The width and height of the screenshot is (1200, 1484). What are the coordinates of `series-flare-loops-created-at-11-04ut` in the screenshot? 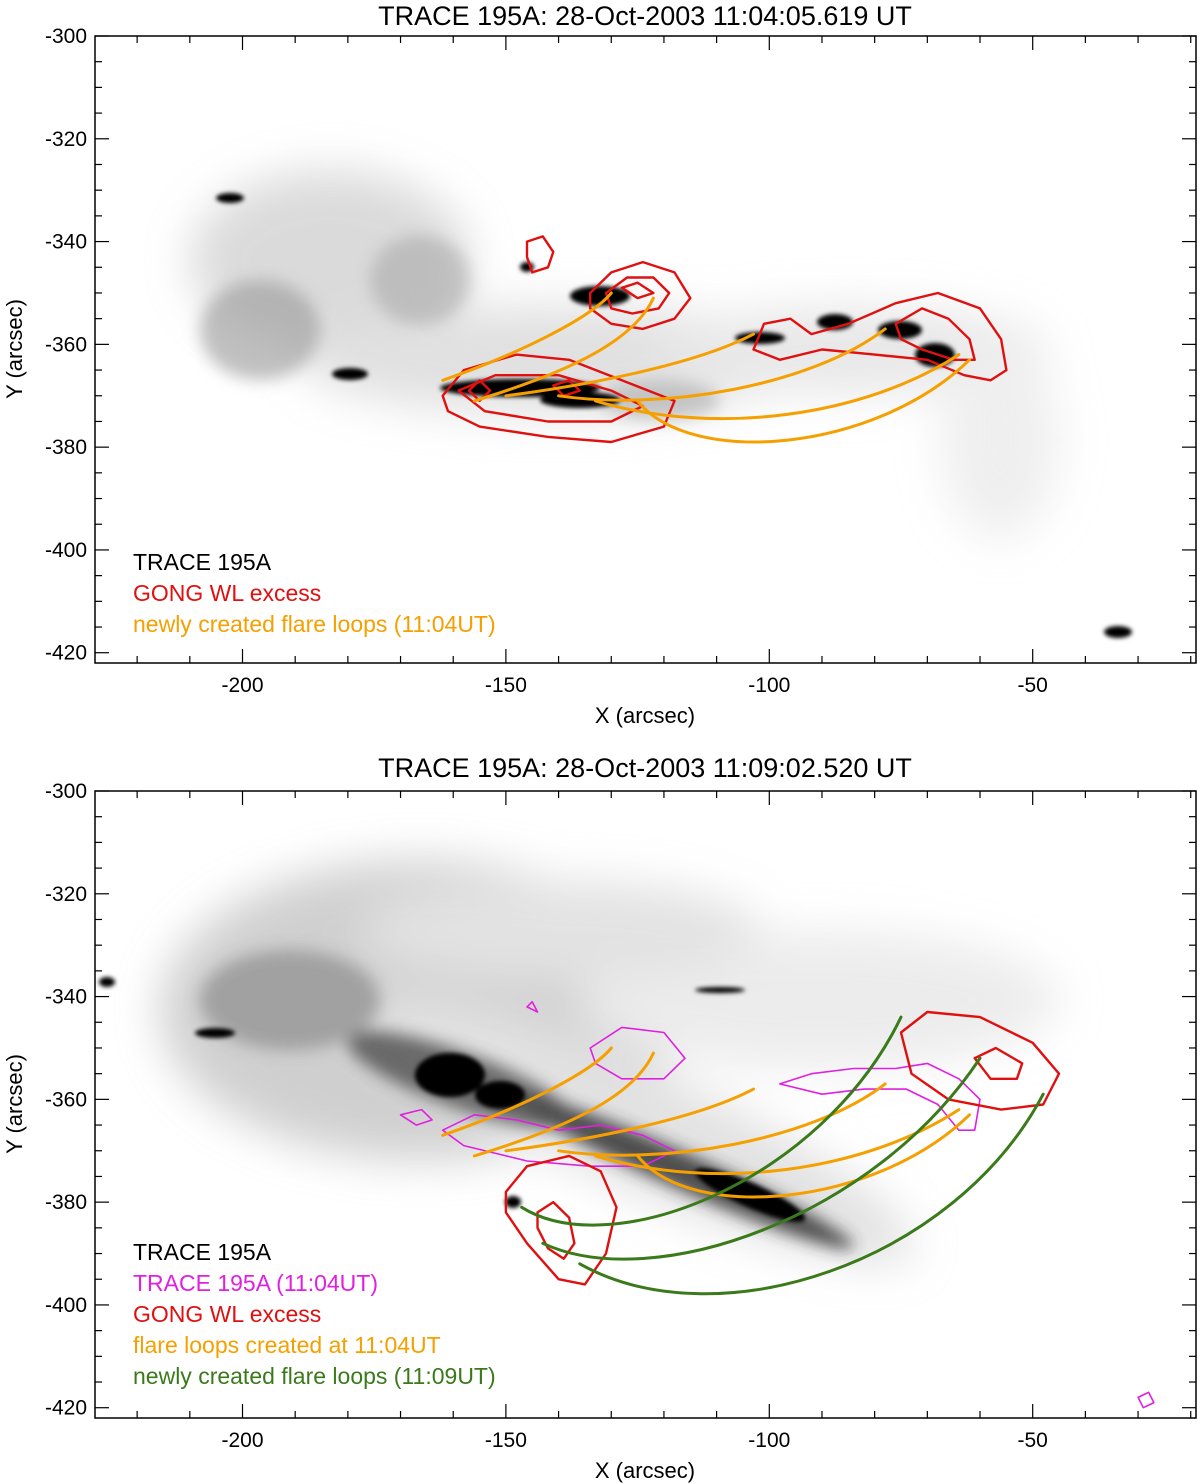 It's located at (706, 1122).